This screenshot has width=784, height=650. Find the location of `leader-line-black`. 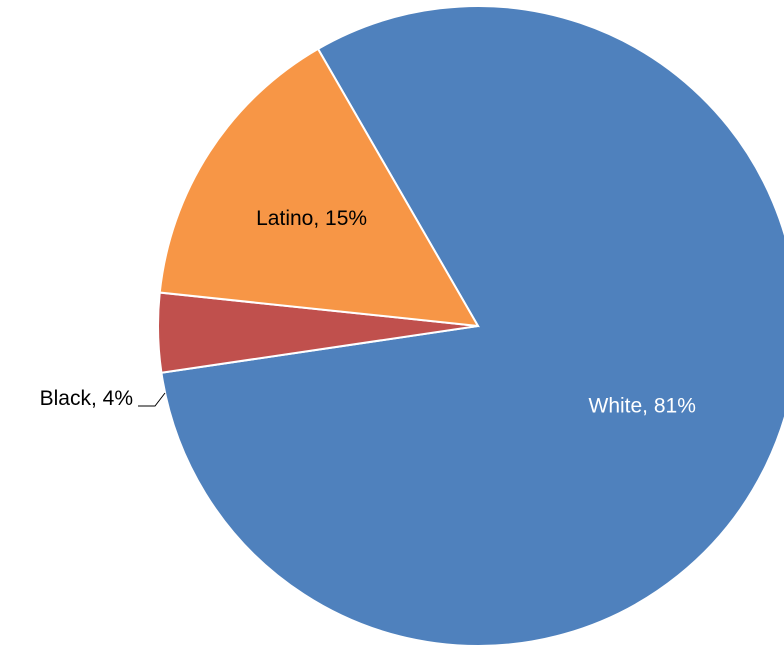

leader-line-black is located at coordinates (152, 399).